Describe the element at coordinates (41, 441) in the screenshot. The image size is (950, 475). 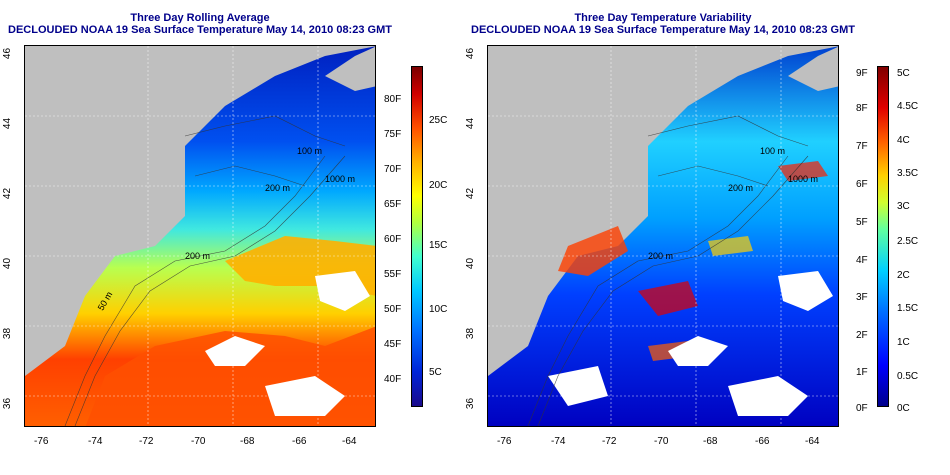
I see `left-x-tick: -76` at that location.